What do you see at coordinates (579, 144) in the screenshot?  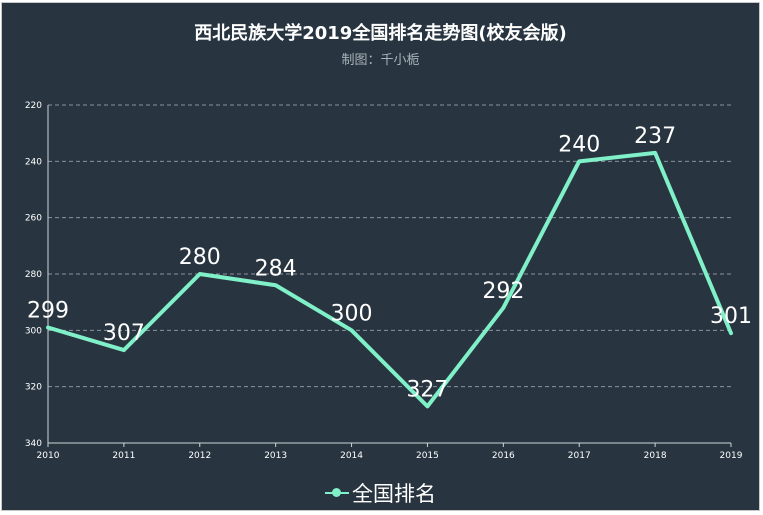 I see `data-label: 240` at bounding box center [579, 144].